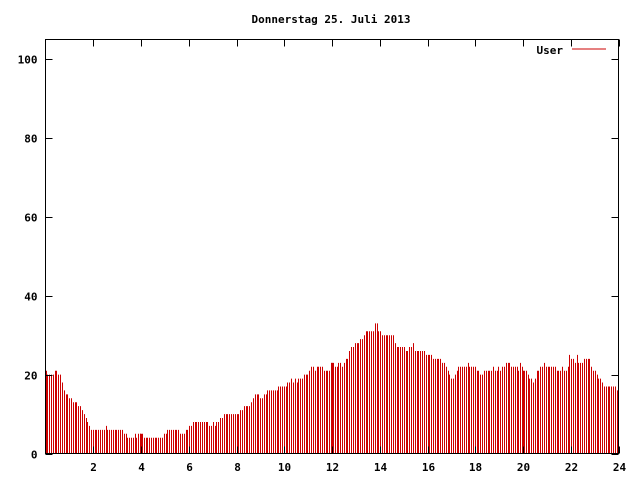 This screenshot has width=640, height=480. I want to click on x-tick-label: 16, so click(429, 467).